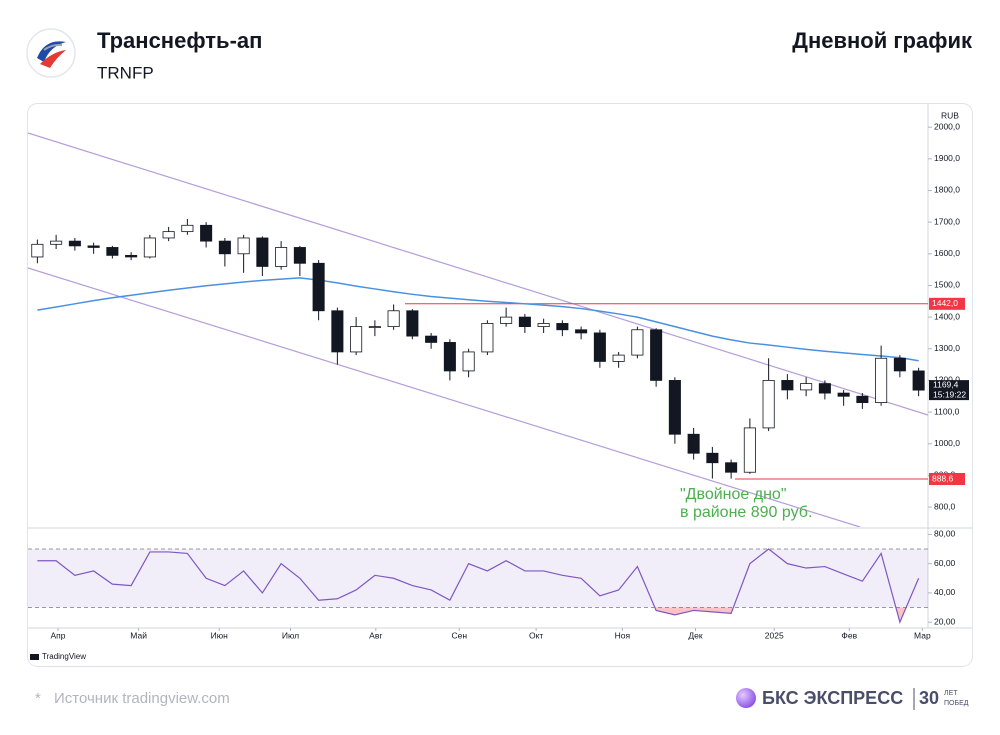 This screenshot has height=735, width=1000. What do you see at coordinates (478, 578) in the screenshot?
I see `rsi-band` at bounding box center [478, 578].